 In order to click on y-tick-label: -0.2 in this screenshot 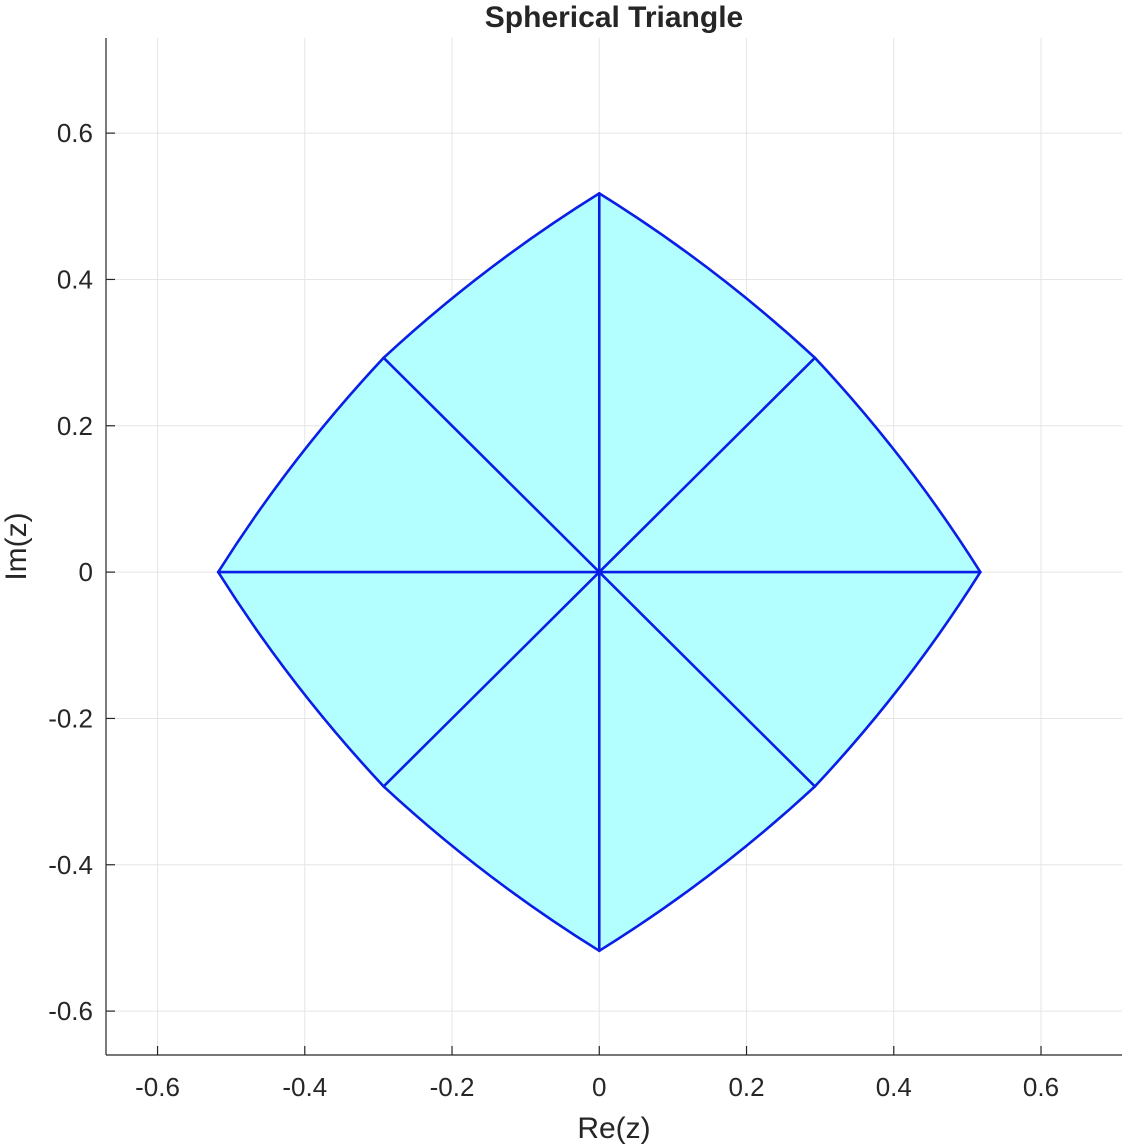, I will do `click(70, 718)`.